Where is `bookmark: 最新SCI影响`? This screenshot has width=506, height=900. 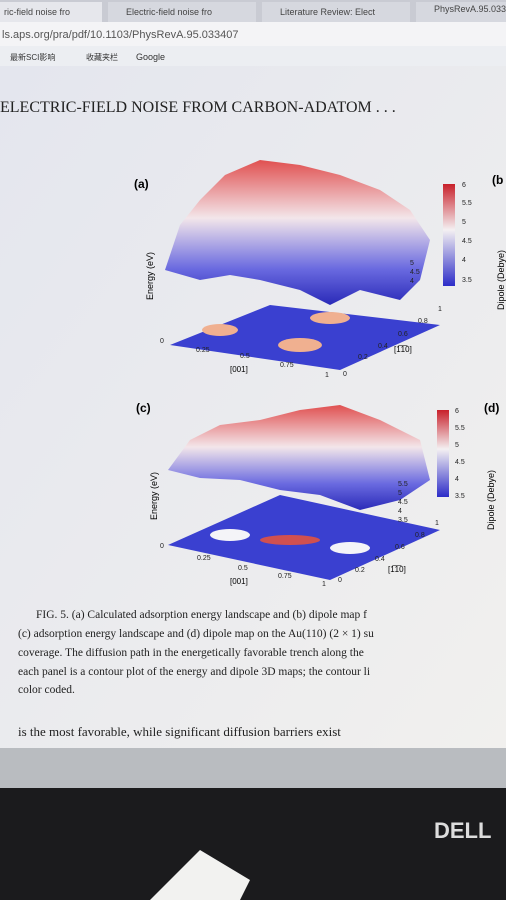 bookmark: 最新SCI影响 is located at coordinates (32, 57).